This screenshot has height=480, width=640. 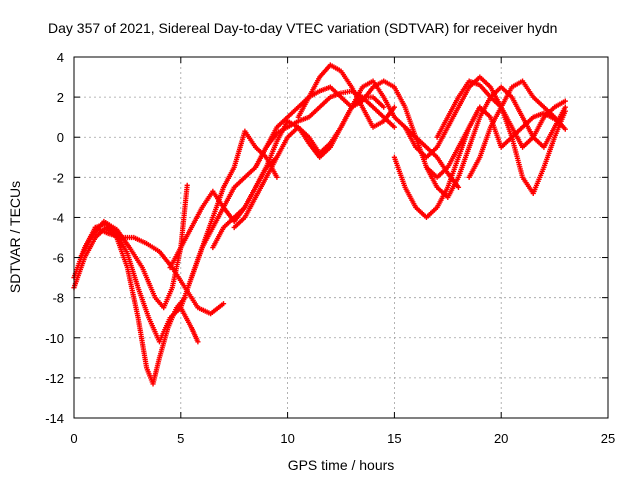 I want to click on y-tick-label: -14, so click(x=54, y=418).